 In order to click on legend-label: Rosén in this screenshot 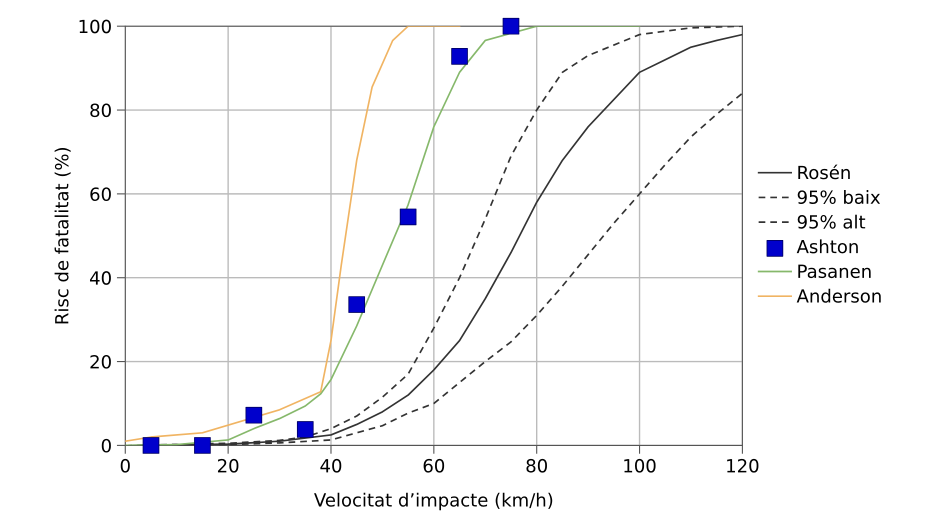, I will do `click(824, 172)`.